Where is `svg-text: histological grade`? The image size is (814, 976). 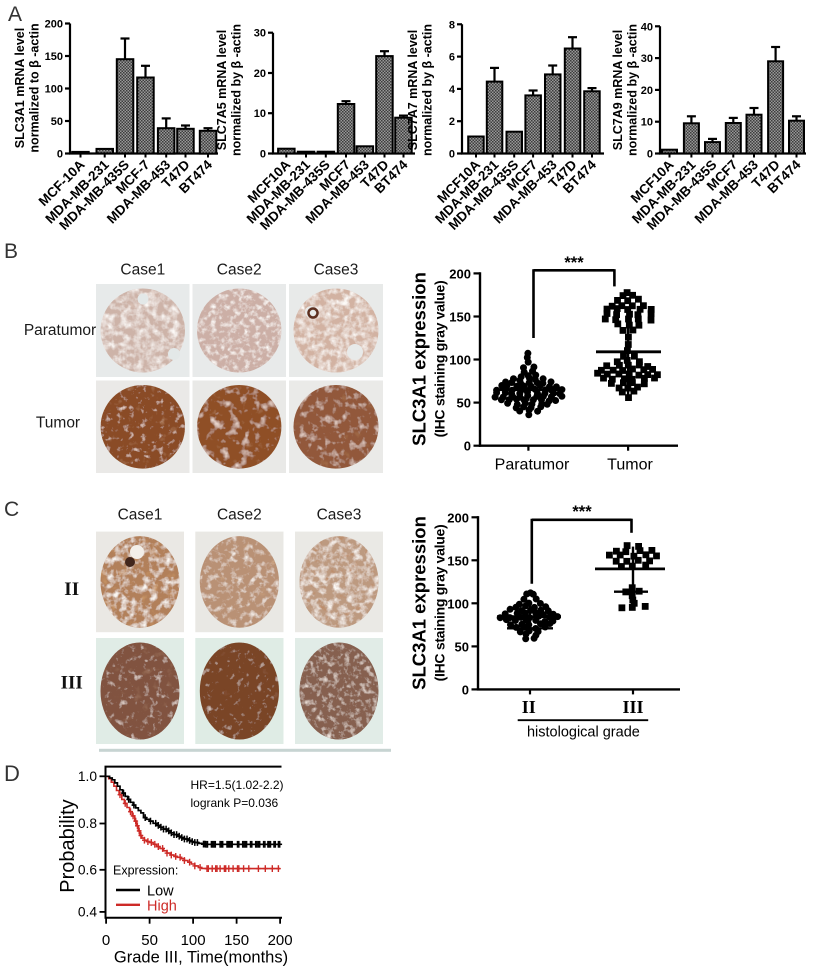
svg-text: histological grade is located at coordinates (583, 733).